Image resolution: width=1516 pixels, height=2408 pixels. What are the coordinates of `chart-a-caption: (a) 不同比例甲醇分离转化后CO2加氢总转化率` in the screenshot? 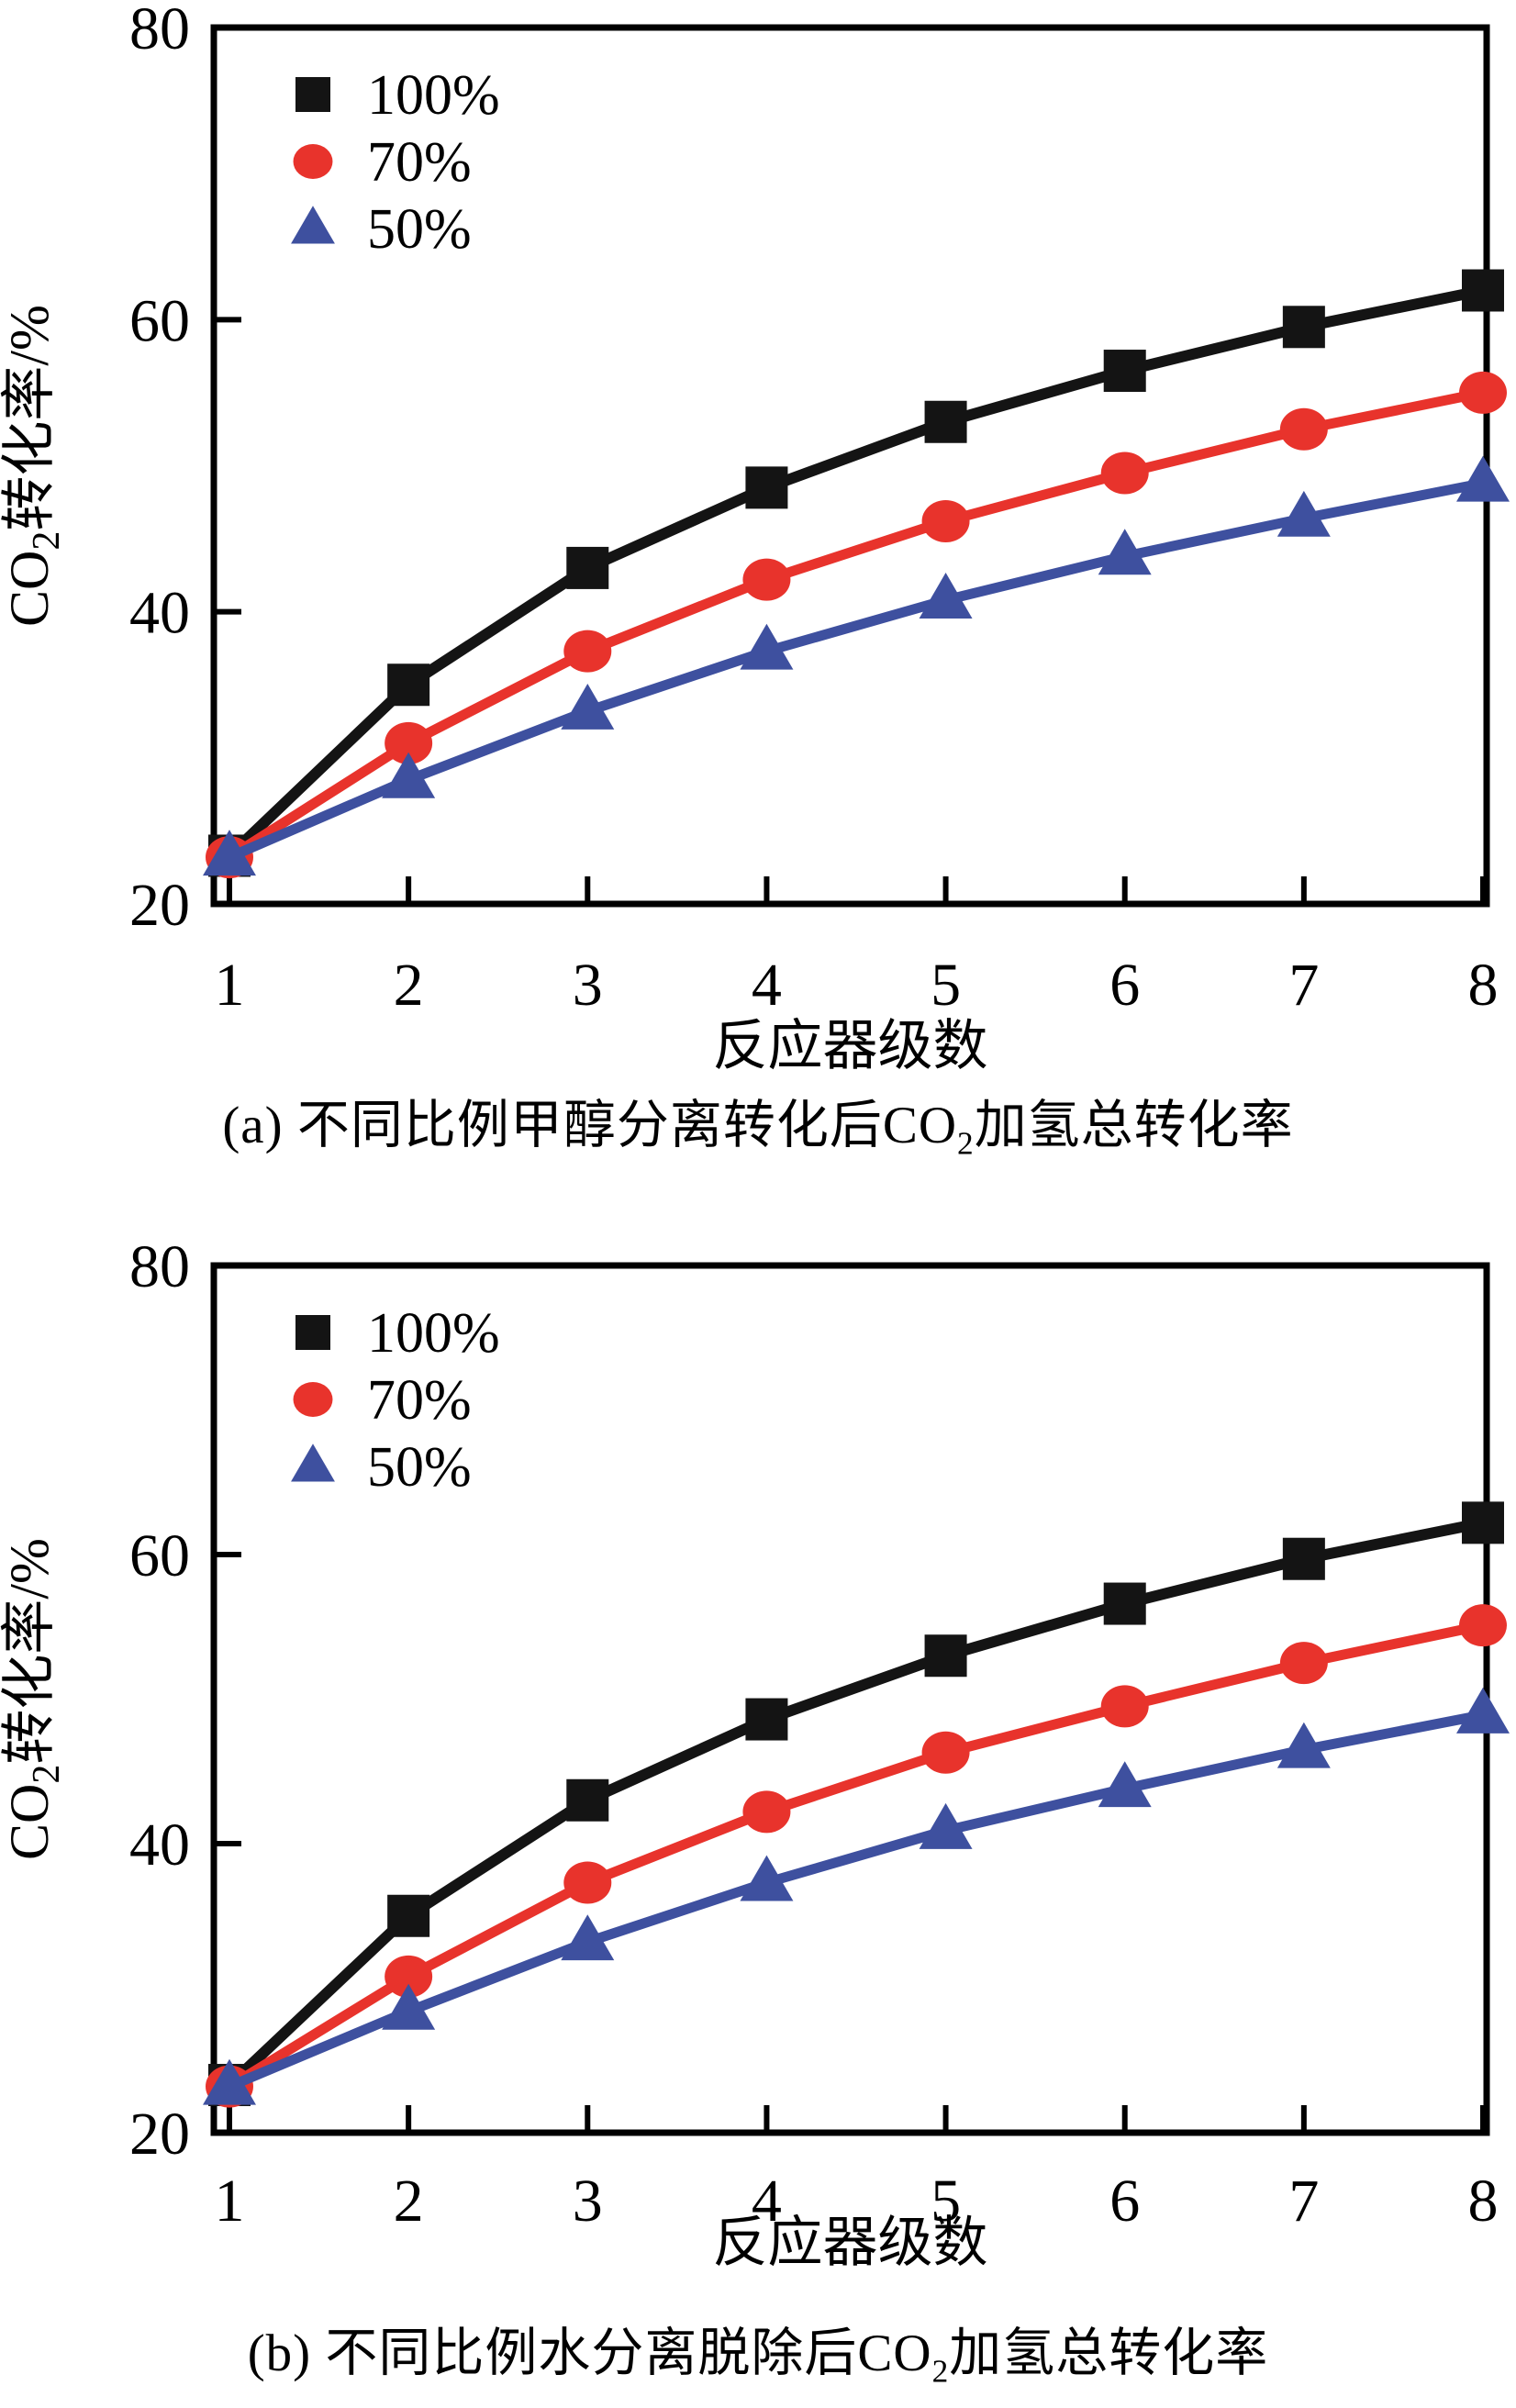 It's located at (758, 1129).